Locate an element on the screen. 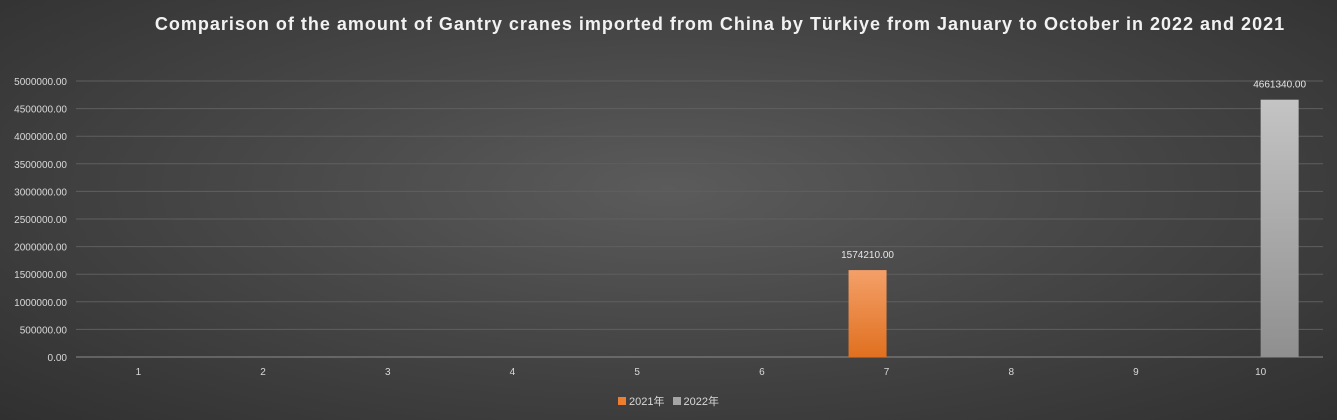 The height and width of the screenshot is (420, 1337). x-tick-label: 2 is located at coordinates (263, 372).